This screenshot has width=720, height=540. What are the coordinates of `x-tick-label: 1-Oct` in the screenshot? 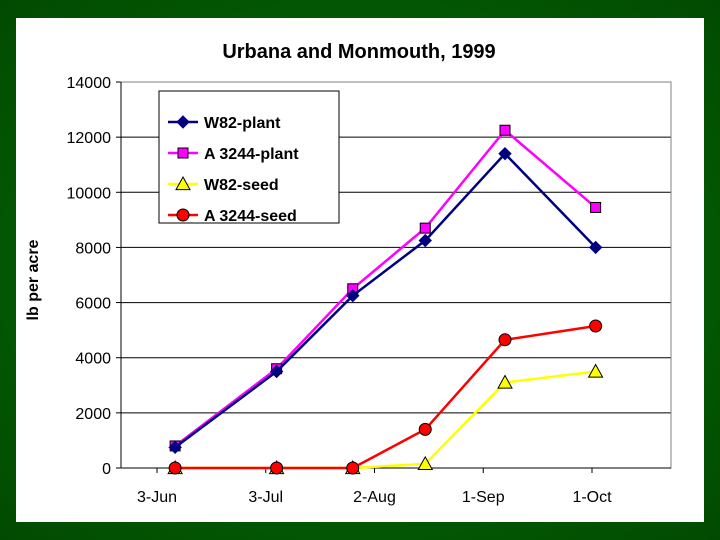 It's located at (592, 497).